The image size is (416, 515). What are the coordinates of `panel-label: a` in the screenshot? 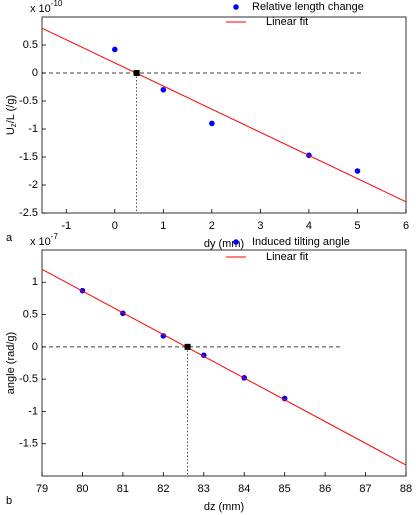 It's located at (9, 238).